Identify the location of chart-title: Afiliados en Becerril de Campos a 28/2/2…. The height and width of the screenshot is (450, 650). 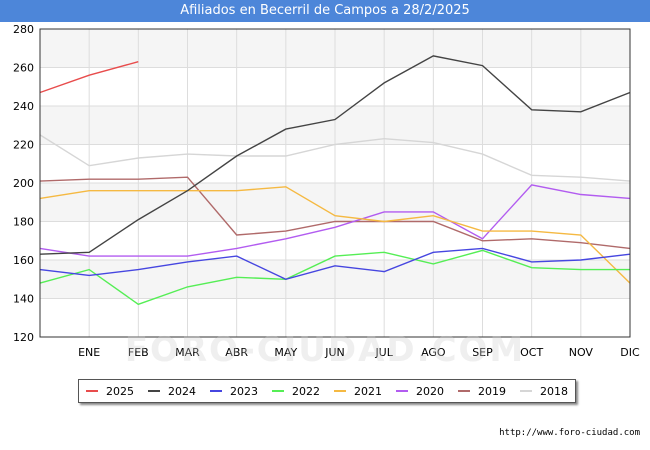
(325, 11).